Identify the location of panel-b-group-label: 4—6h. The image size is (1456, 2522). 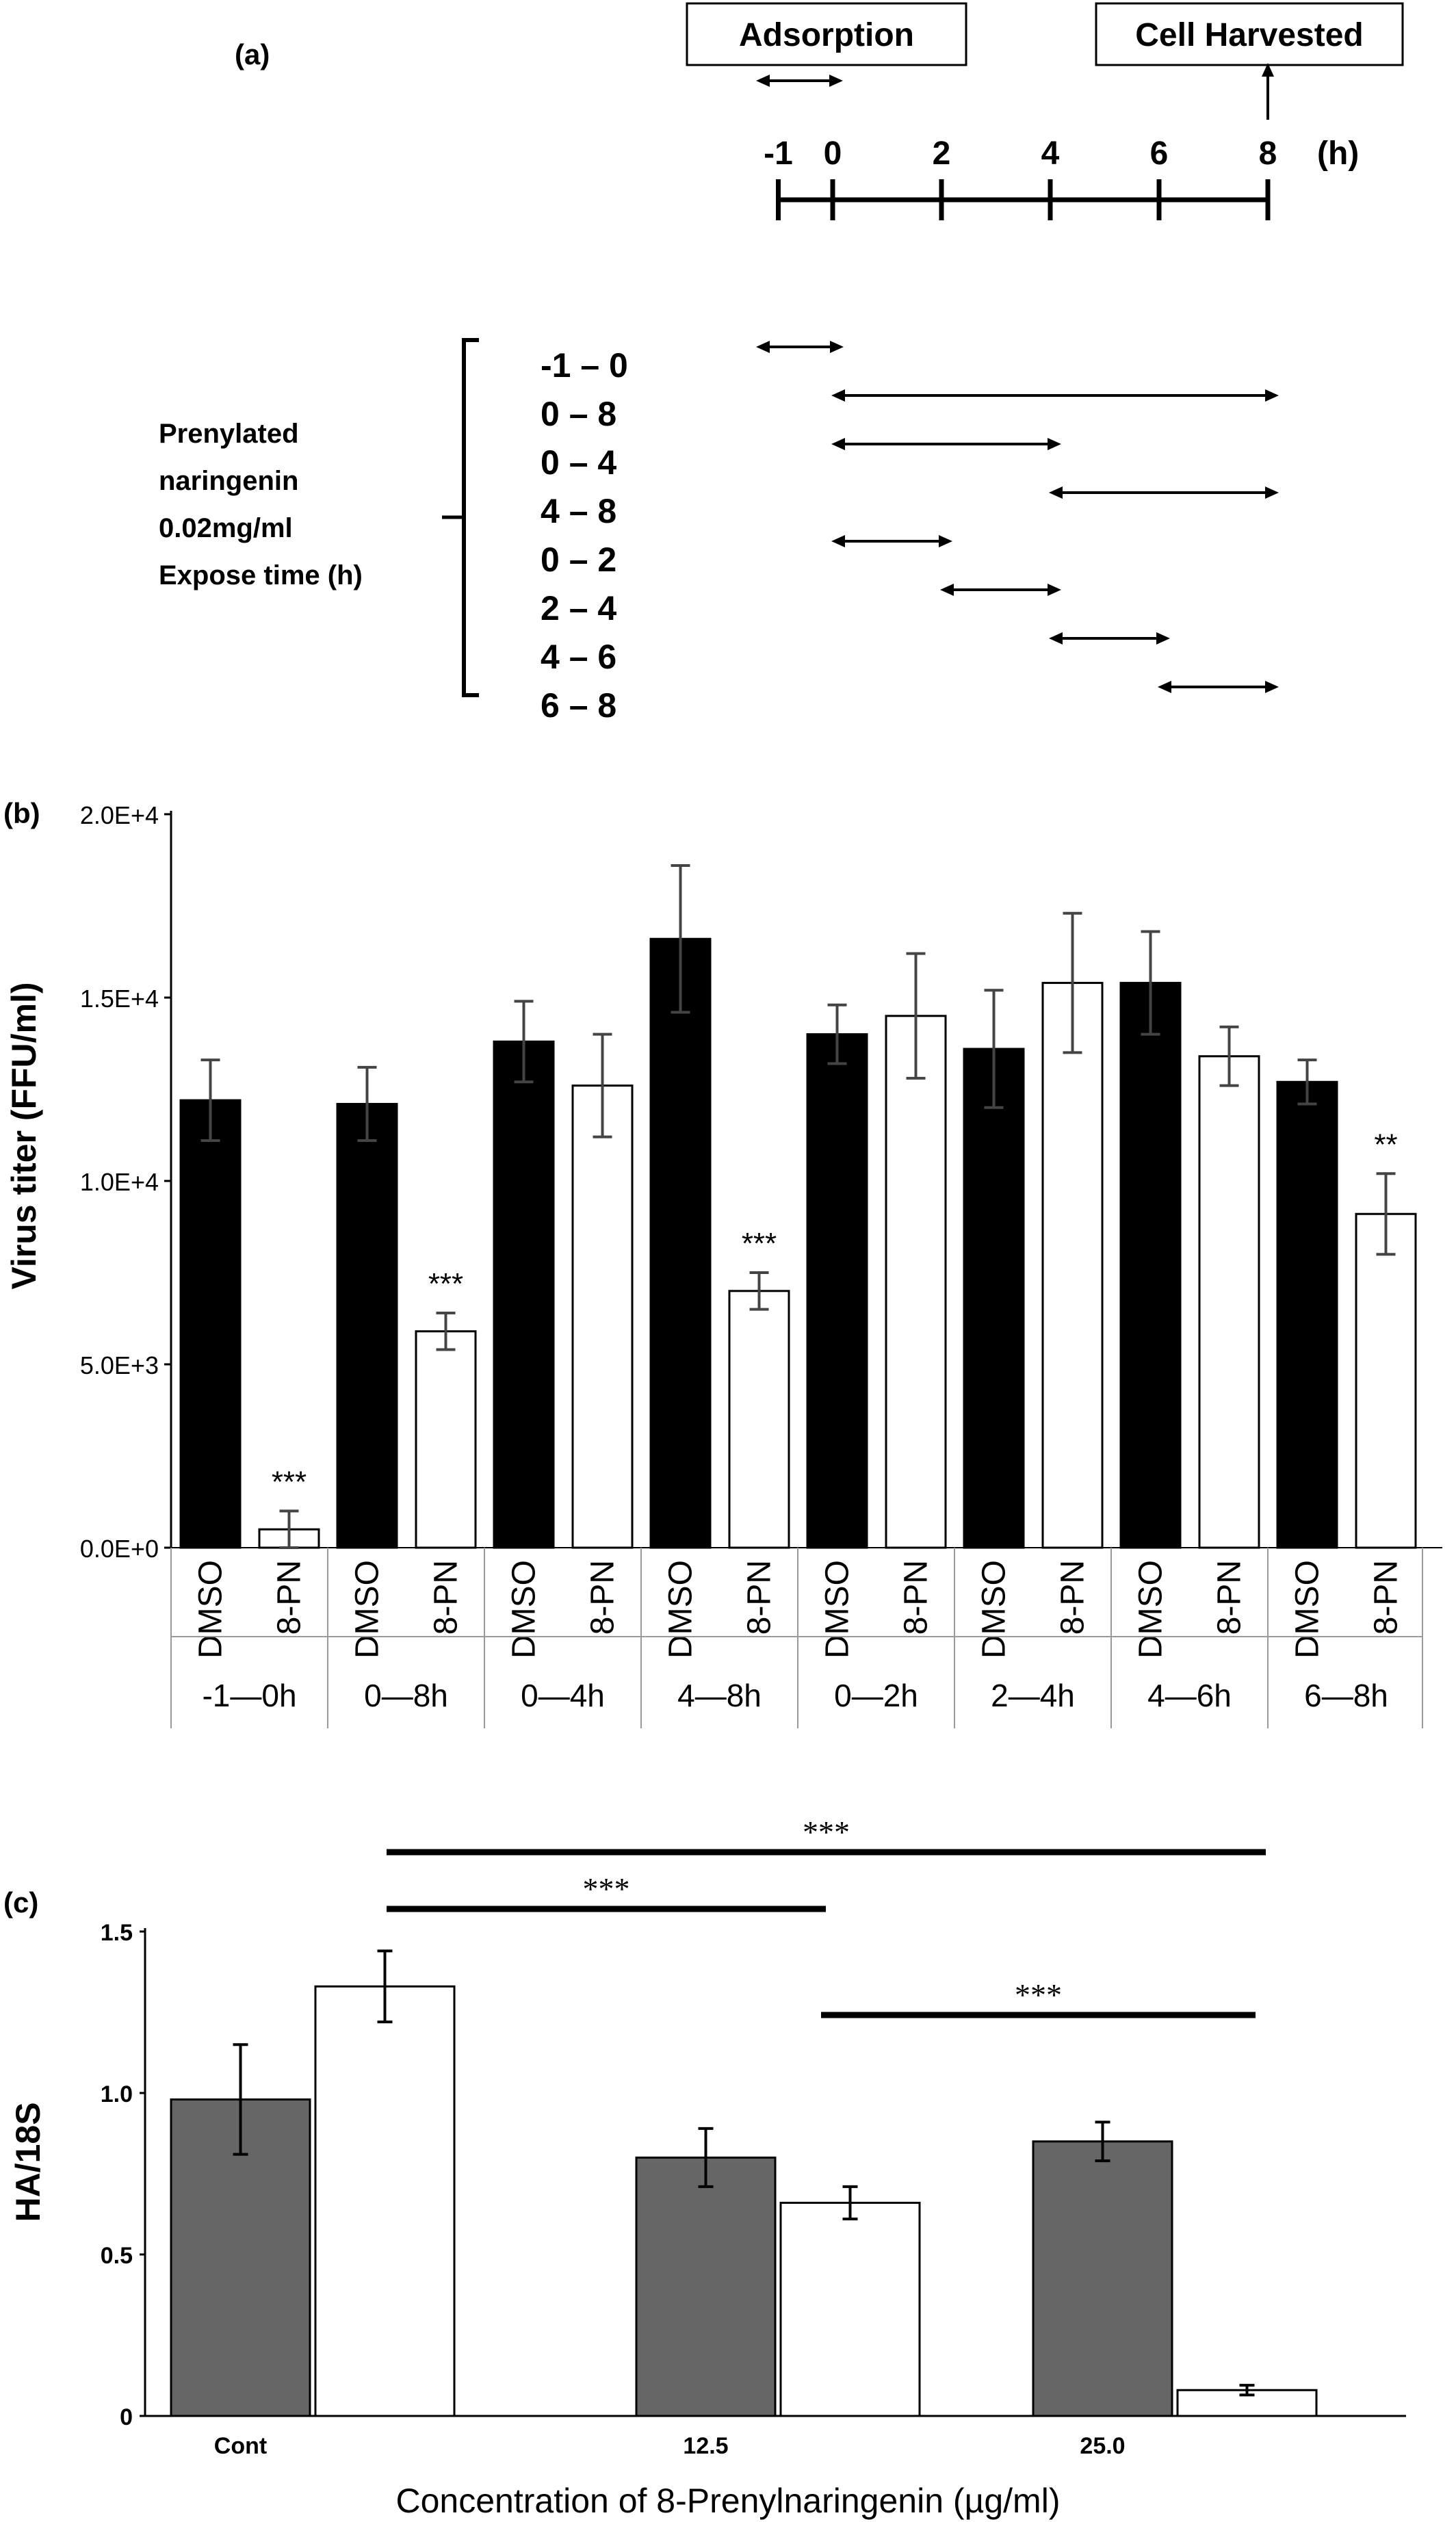
(1189, 1695).